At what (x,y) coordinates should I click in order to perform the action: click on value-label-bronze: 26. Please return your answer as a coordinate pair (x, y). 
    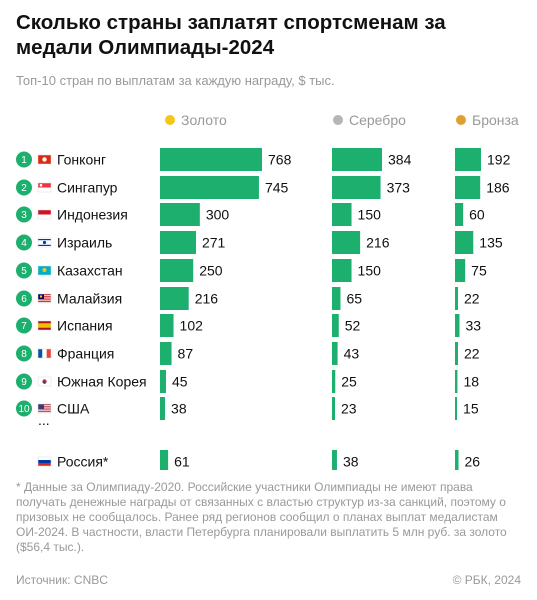
    Looking at the image, I should click on (473, 462).